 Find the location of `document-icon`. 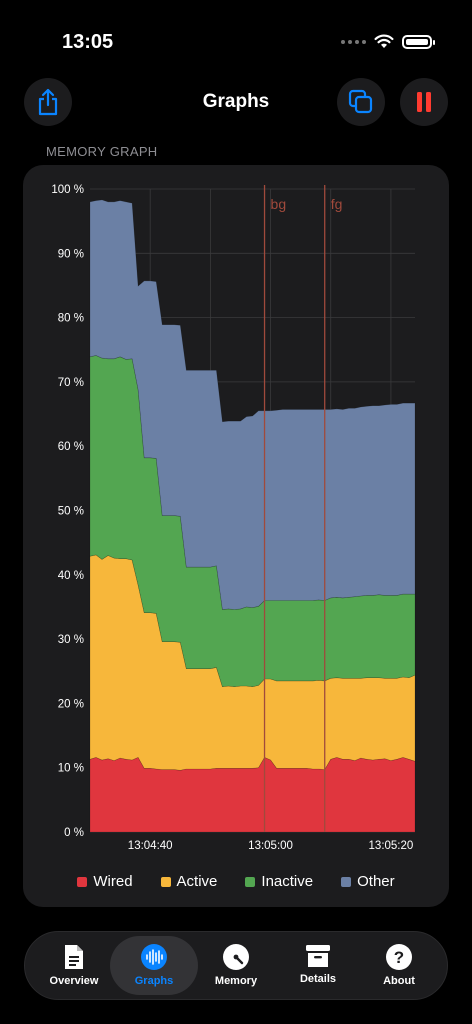

document-icon is located at coordinates (74, 957).